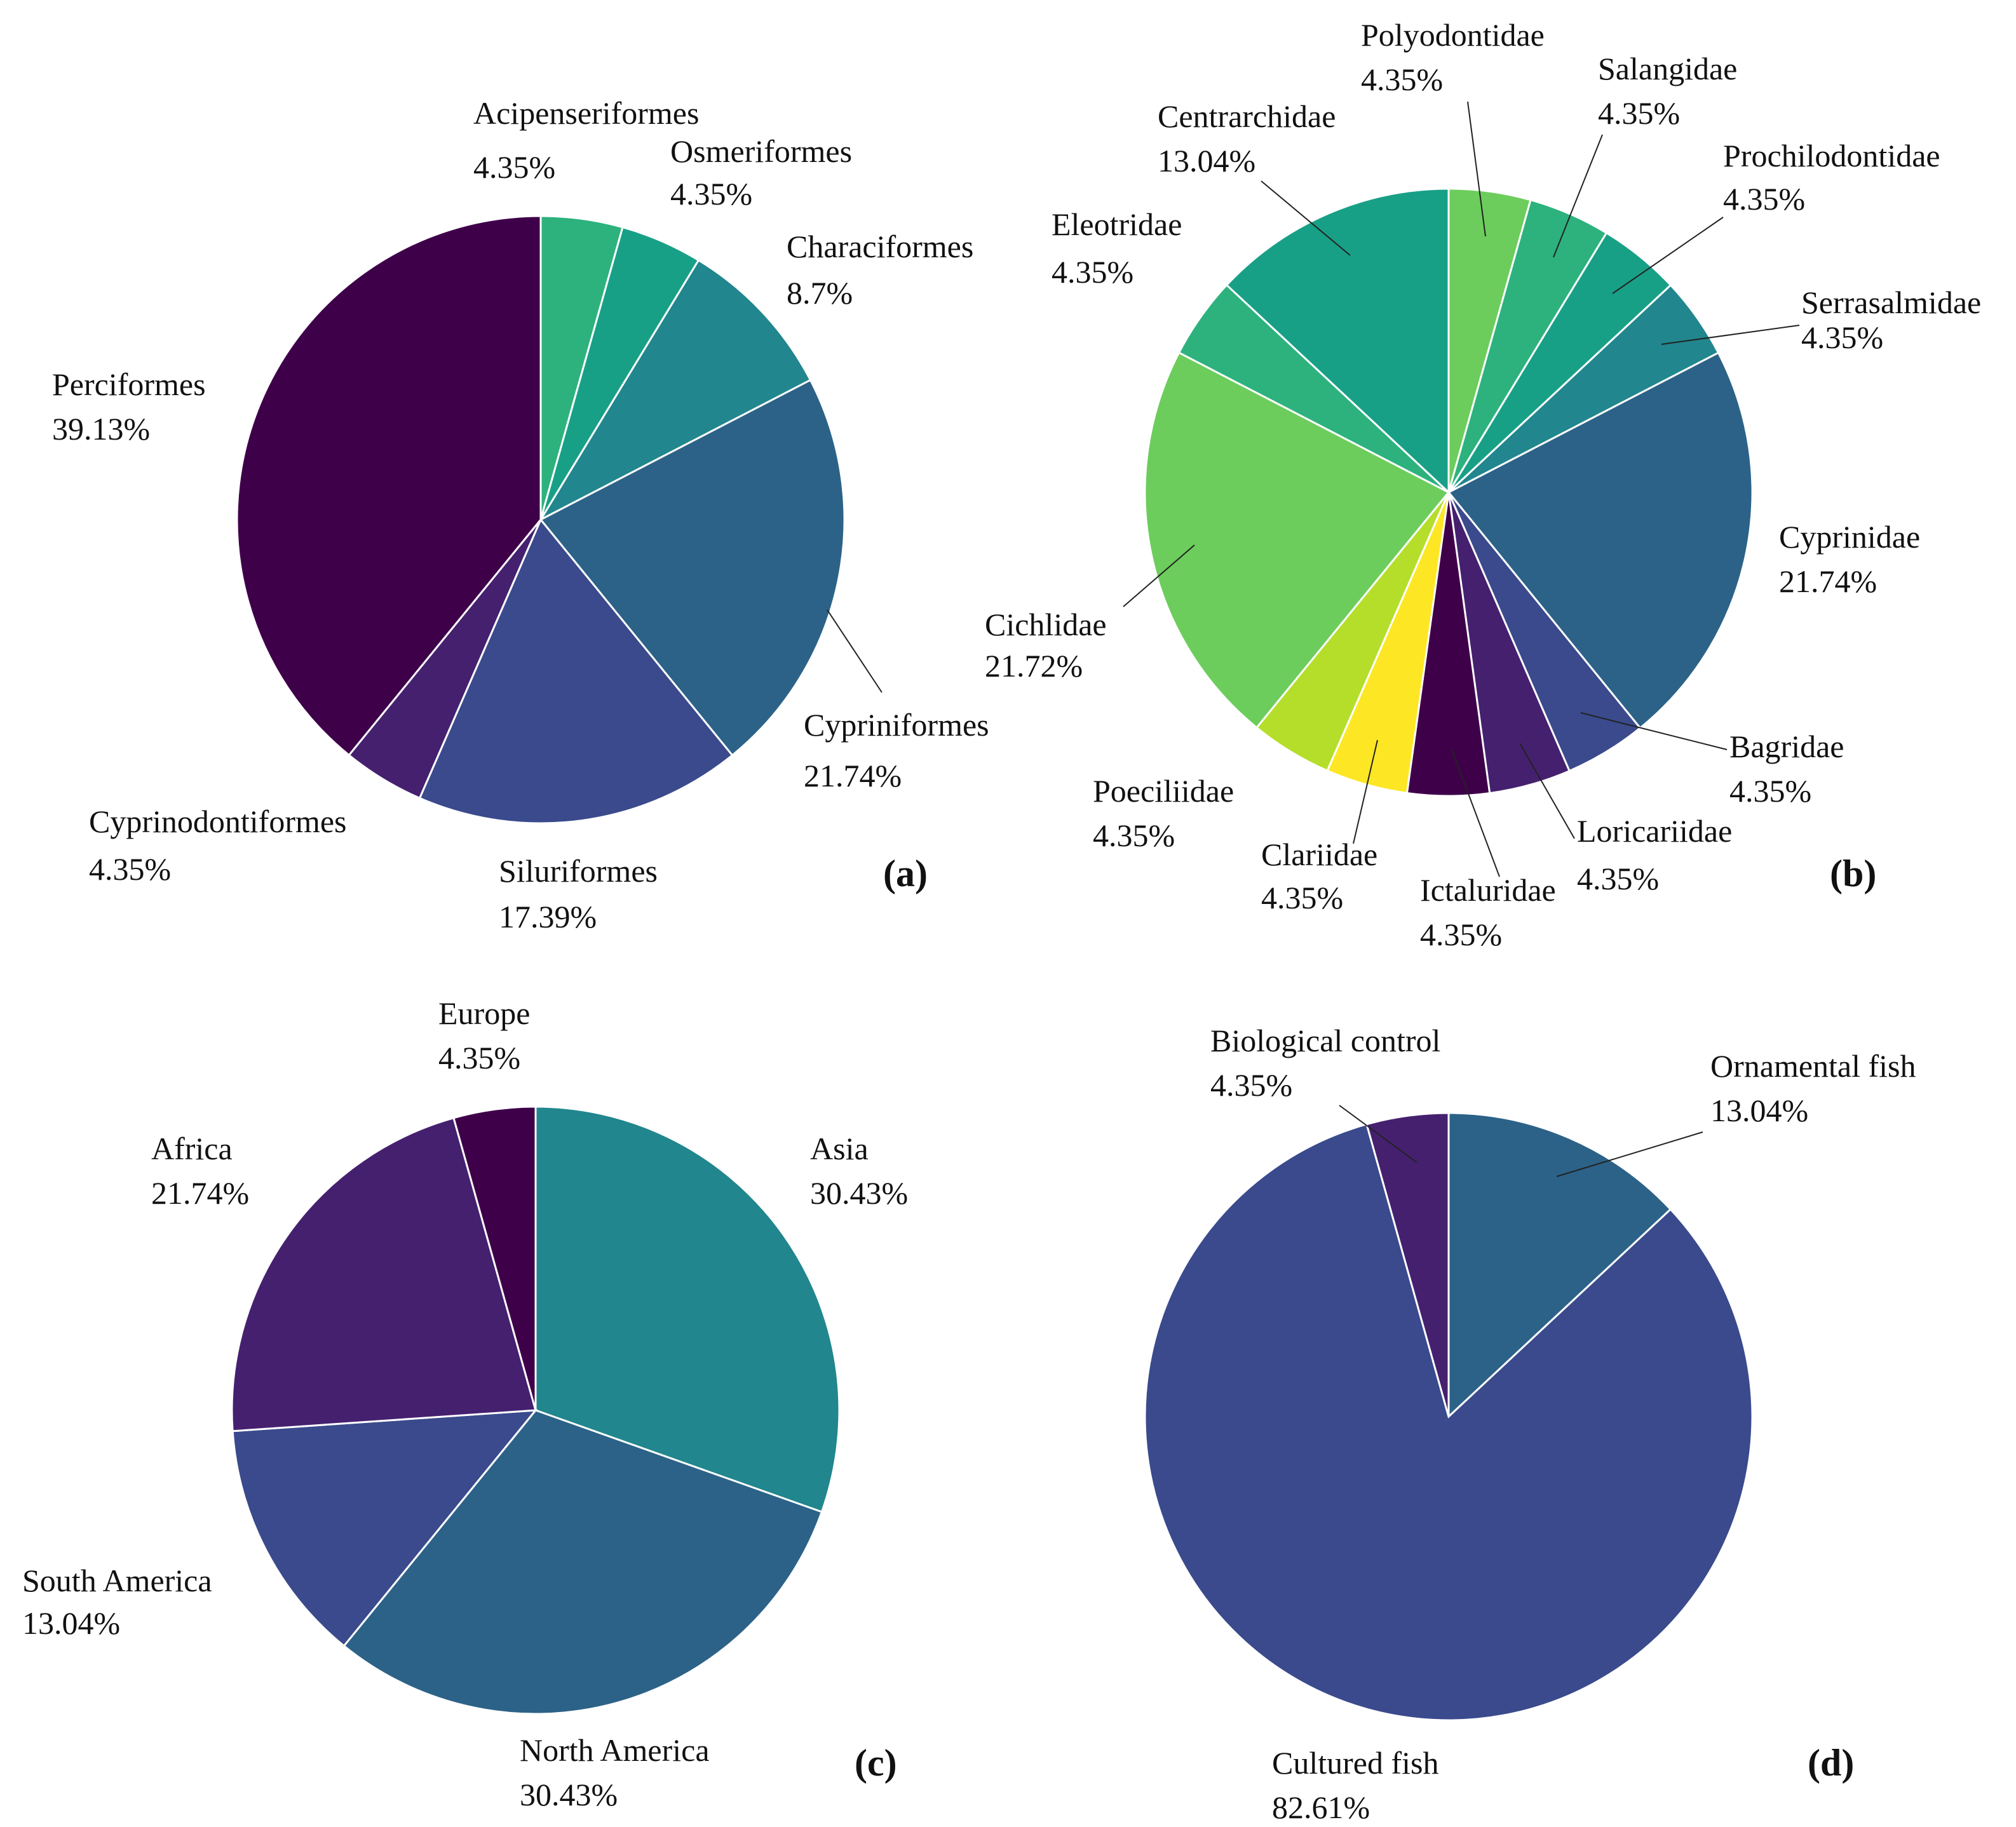  I want to click on slice-cypriniformes, so click(692, 568).